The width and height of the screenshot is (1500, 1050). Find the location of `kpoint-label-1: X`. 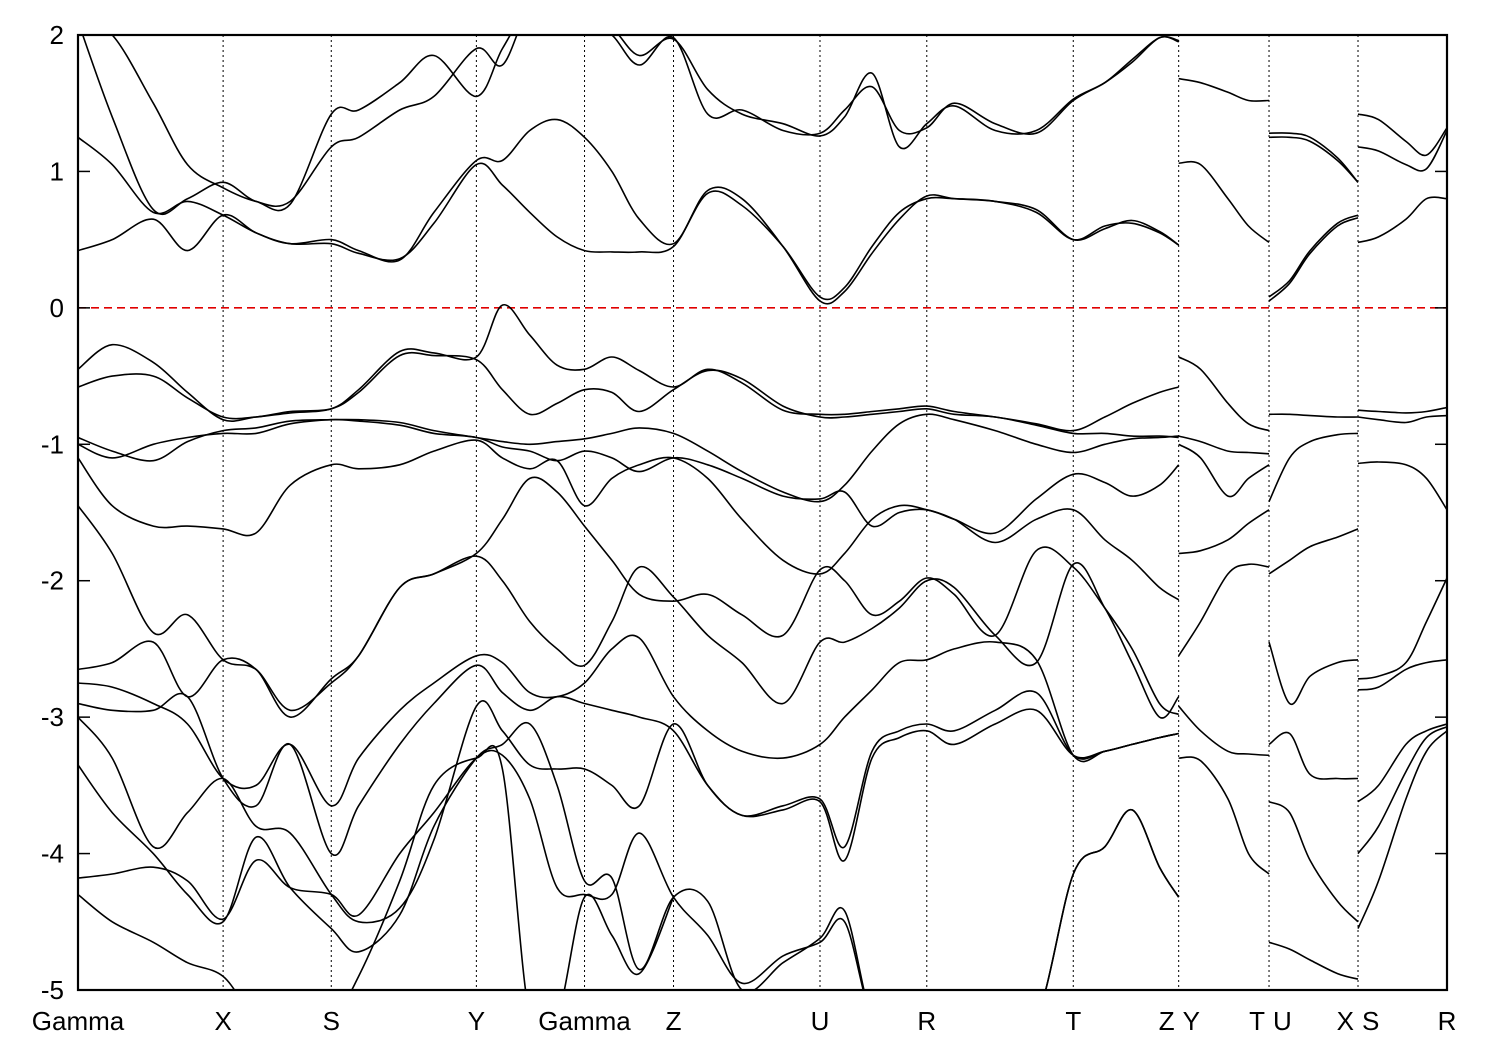

kpoint-label-1: X is located at coordinates (222, 1021).